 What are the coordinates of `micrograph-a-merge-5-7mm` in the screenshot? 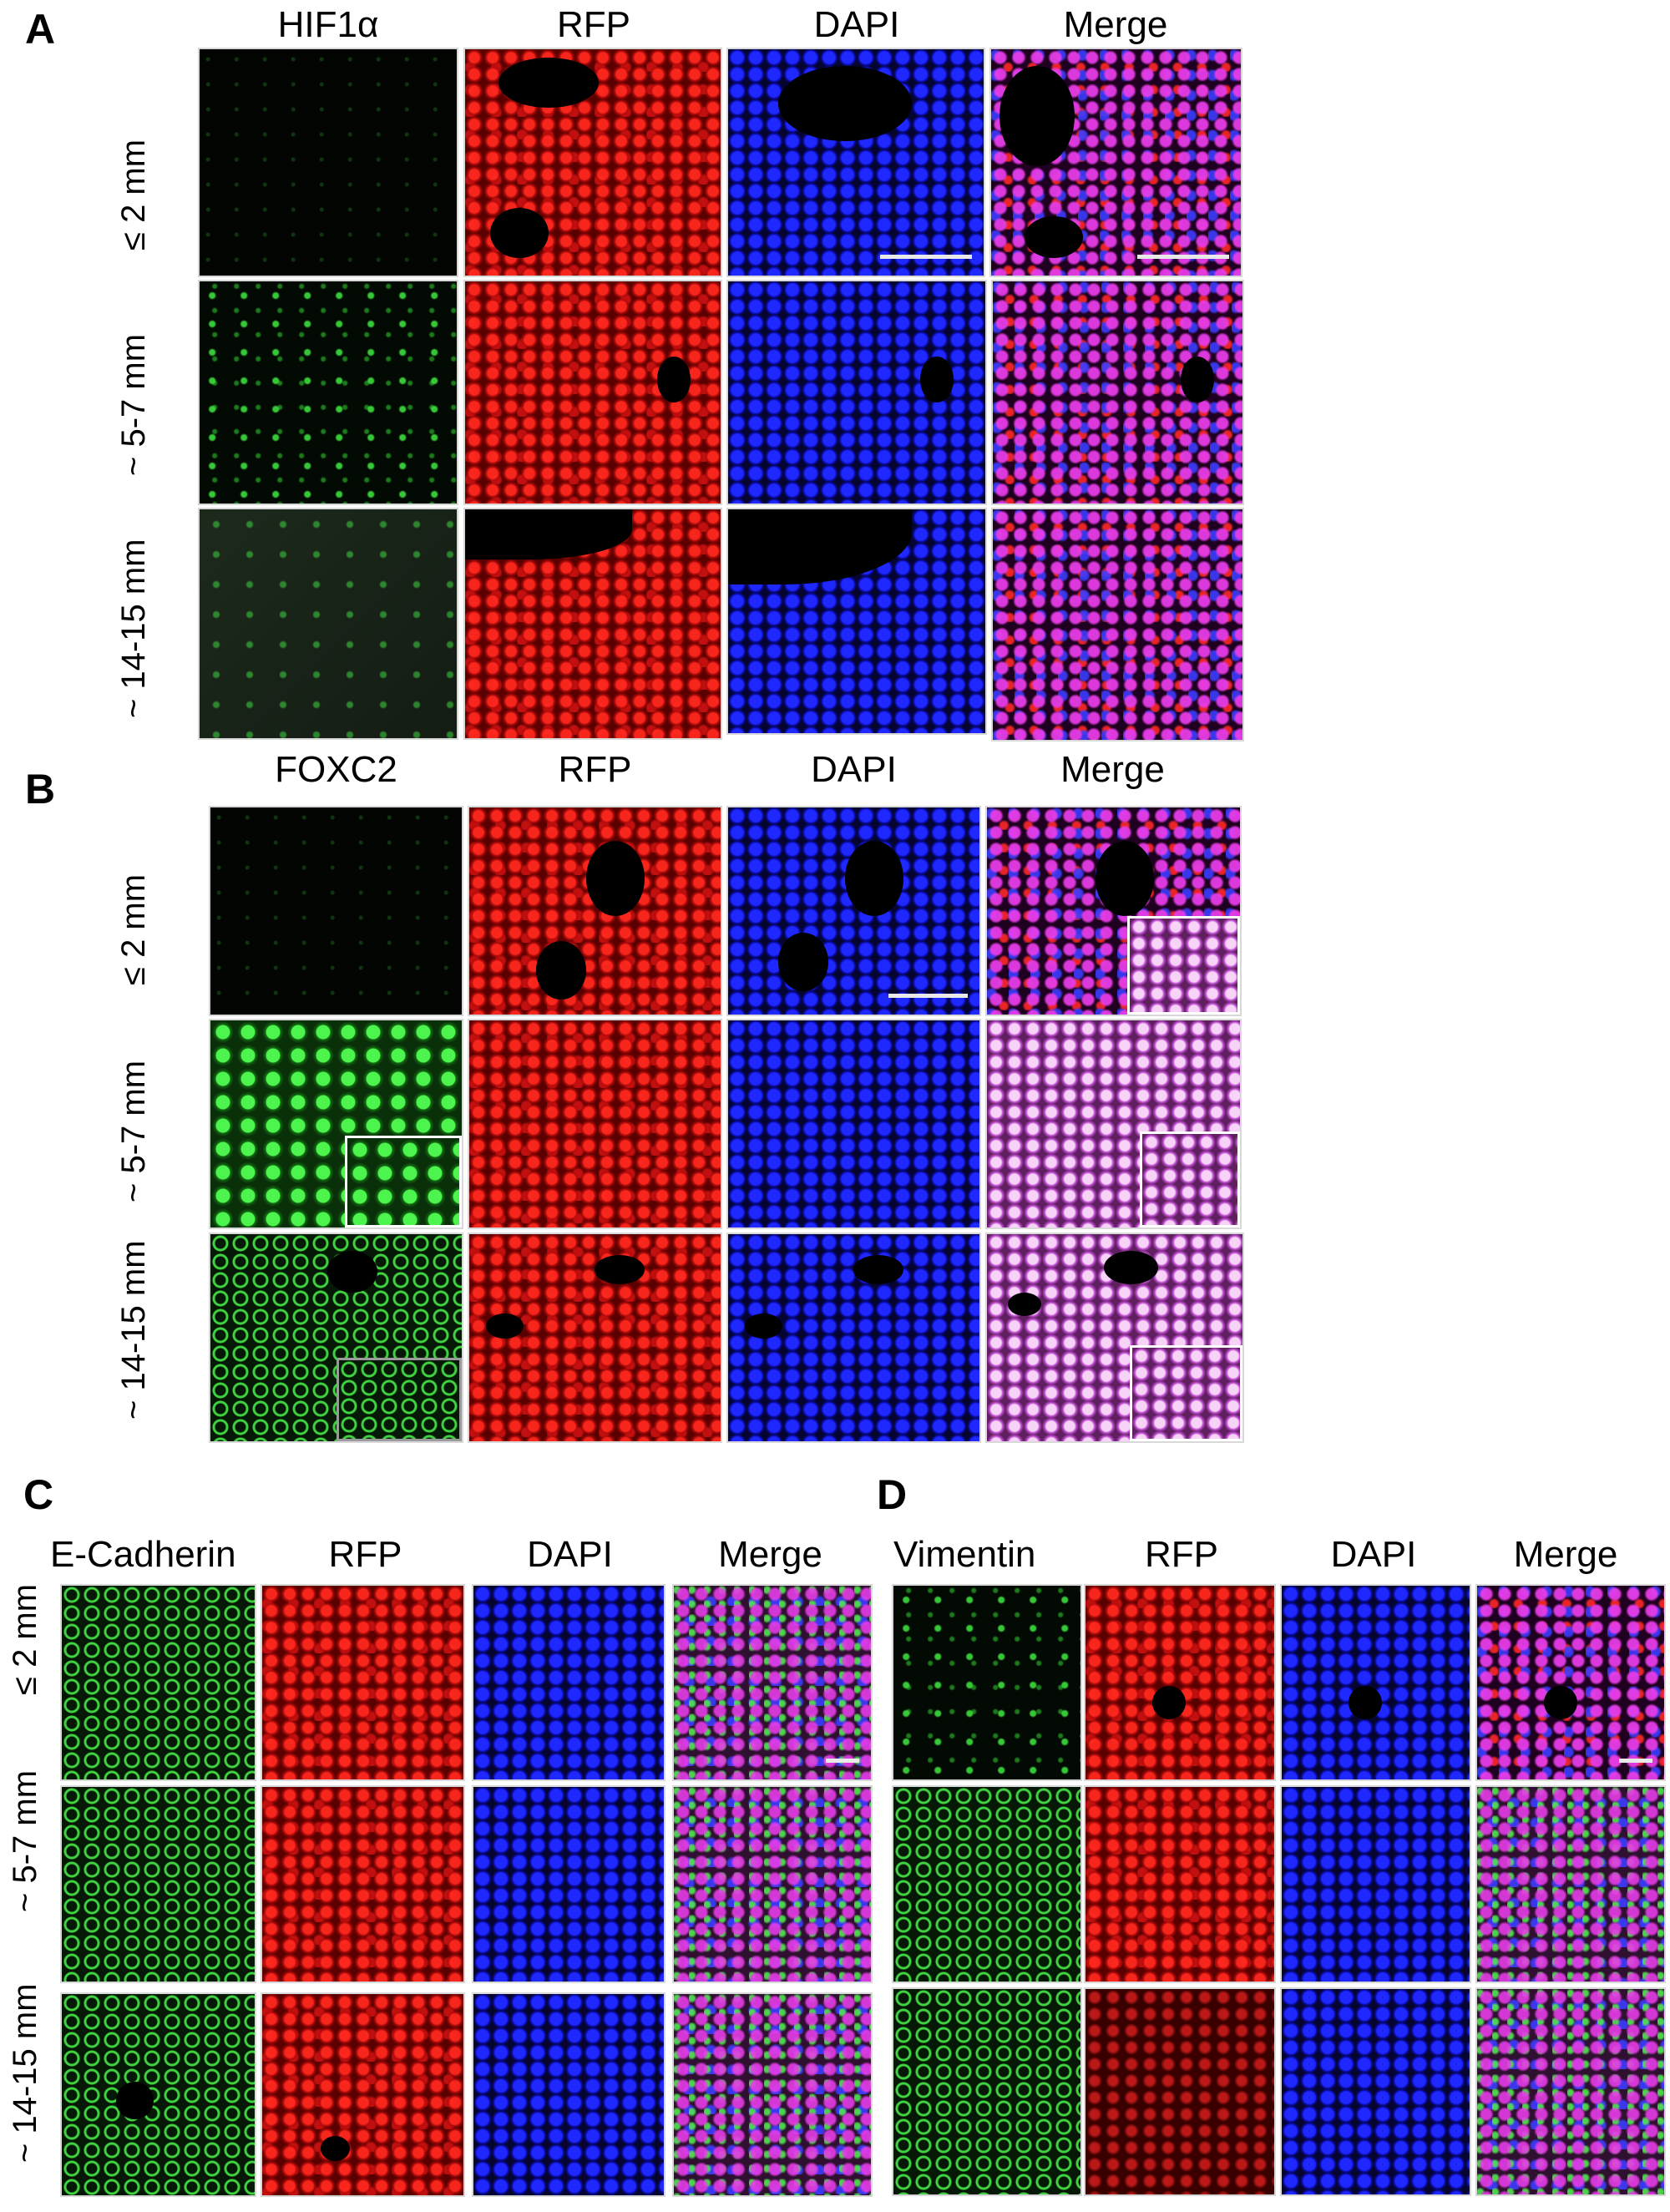 It's located at (1117, 392).